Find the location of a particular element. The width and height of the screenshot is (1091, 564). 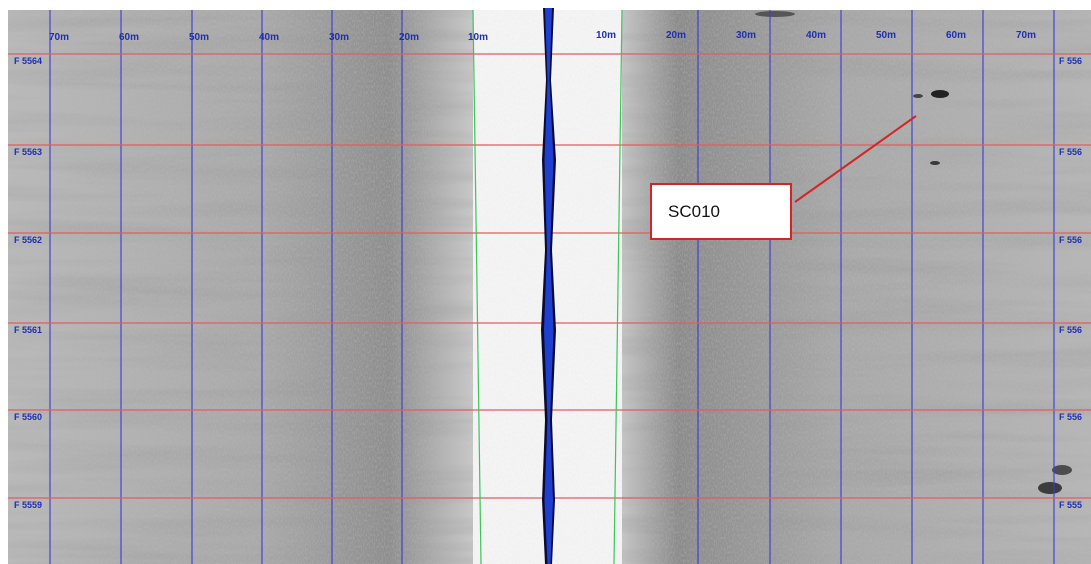

range-label-port-4: 40m is located at coordinates (269, 37).